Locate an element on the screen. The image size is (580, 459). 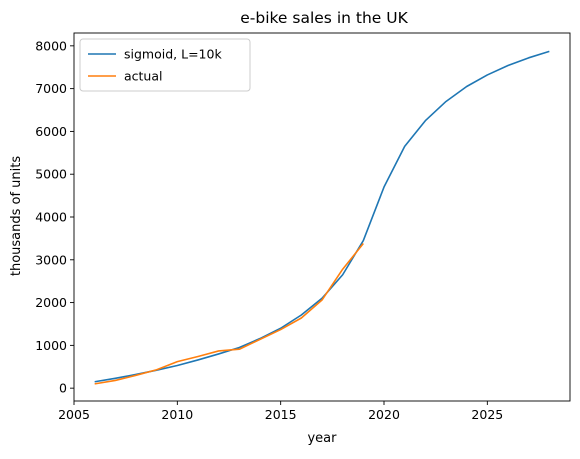
y-axis-label: thousands of units is located at coordinates (16, 216).